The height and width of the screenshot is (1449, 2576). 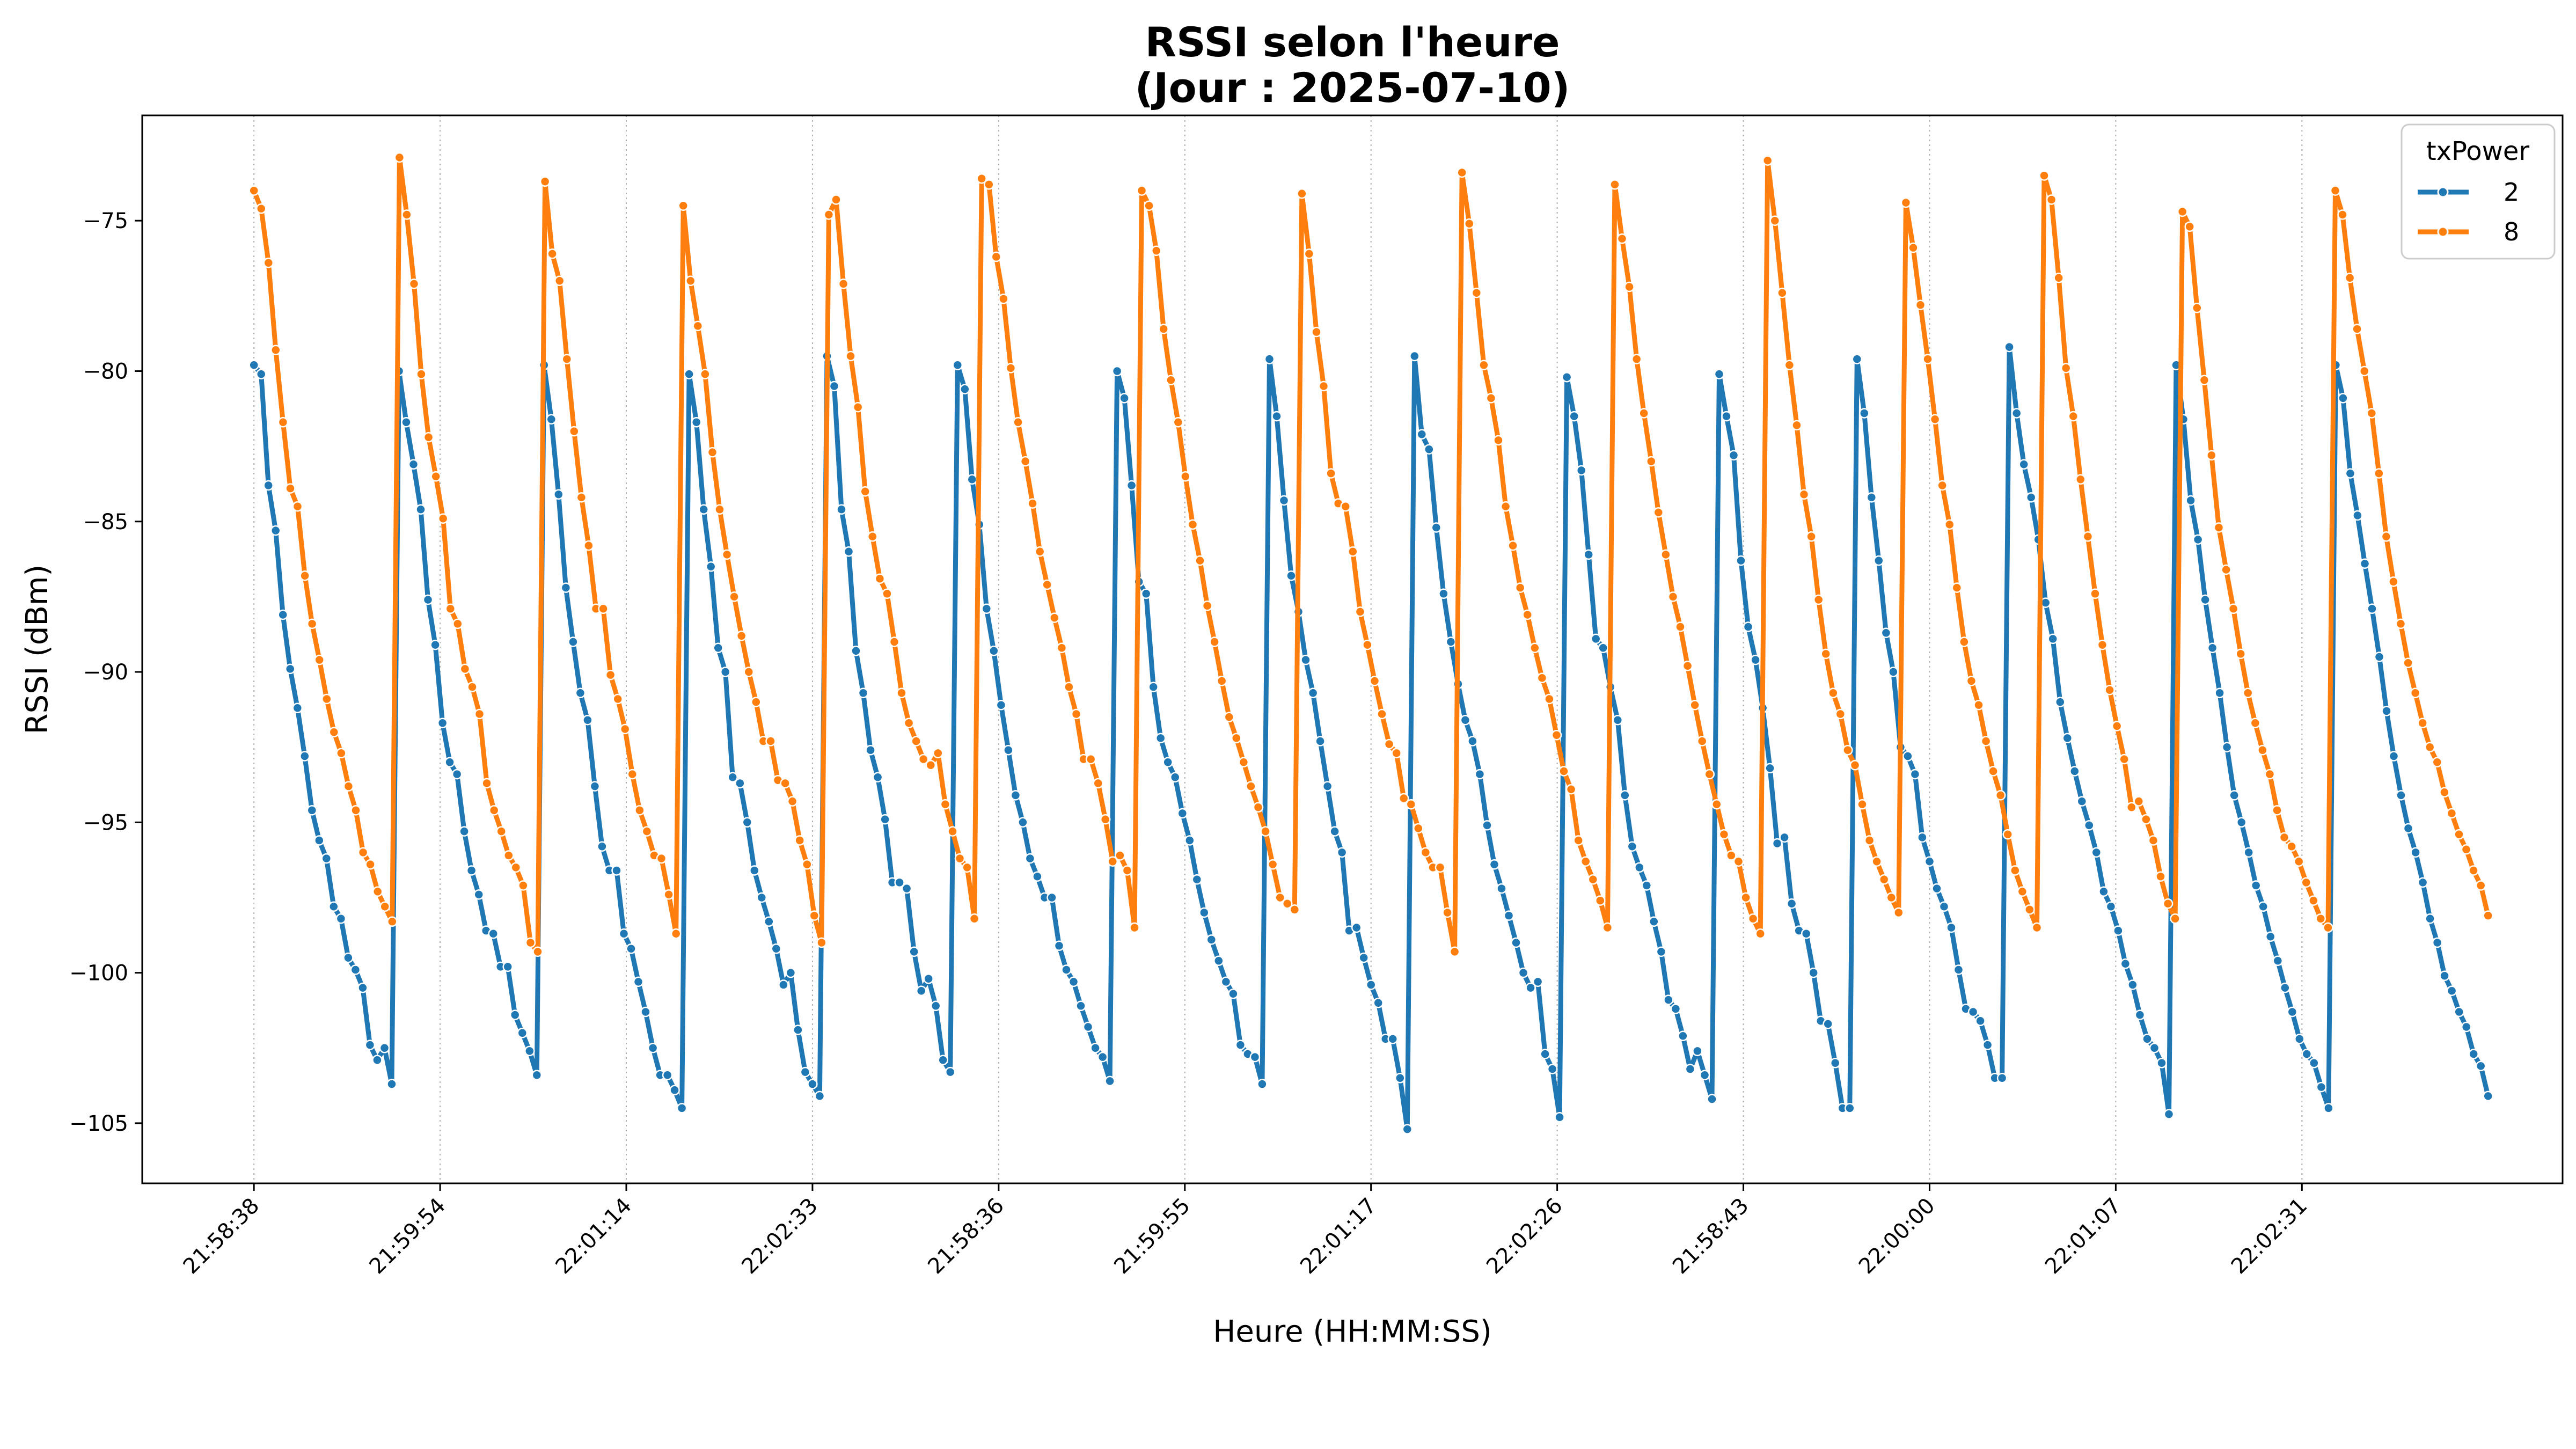 I want to click on x-tick-label: 21:58:36, so click(x=966, y=1236).